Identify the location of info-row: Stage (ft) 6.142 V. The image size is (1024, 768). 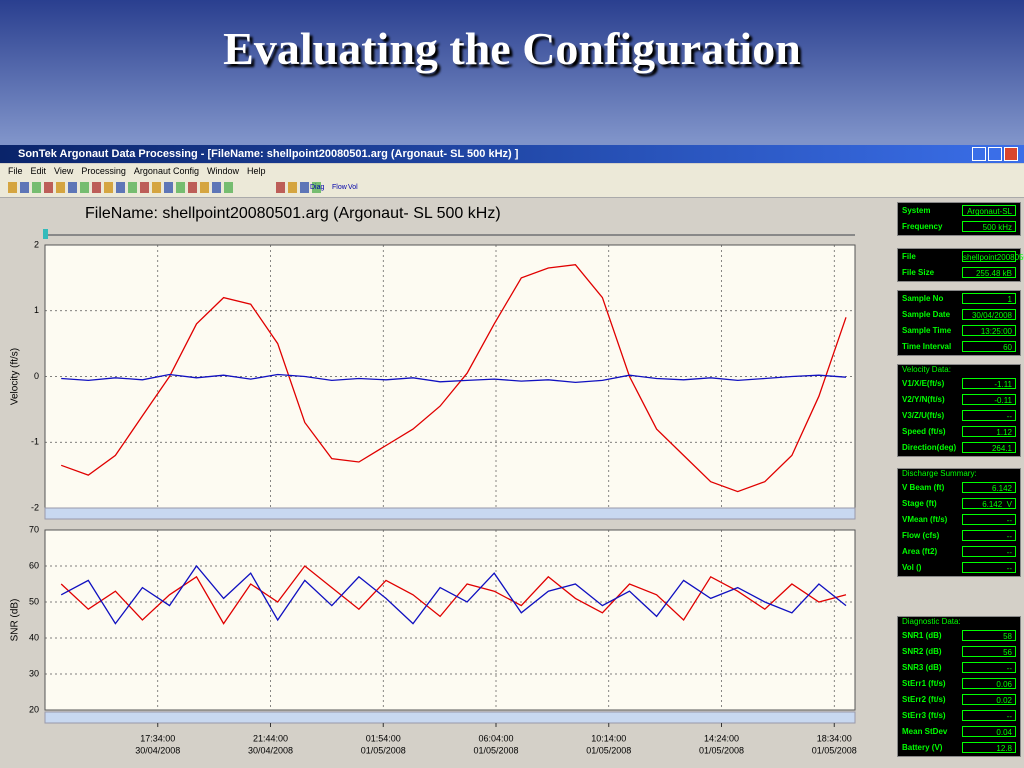
(959, 504).